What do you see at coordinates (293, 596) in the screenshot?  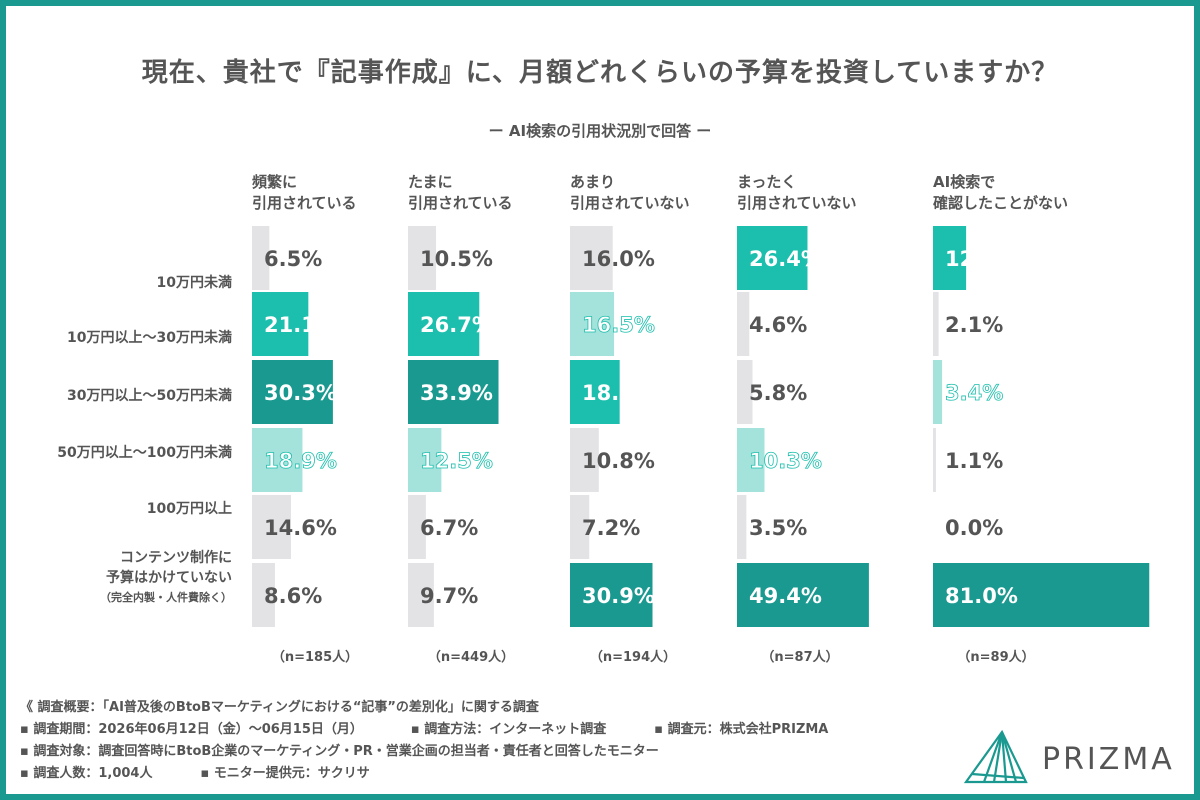 I see `bar-value-label: 8.6%` at bounding box center [293, 596].